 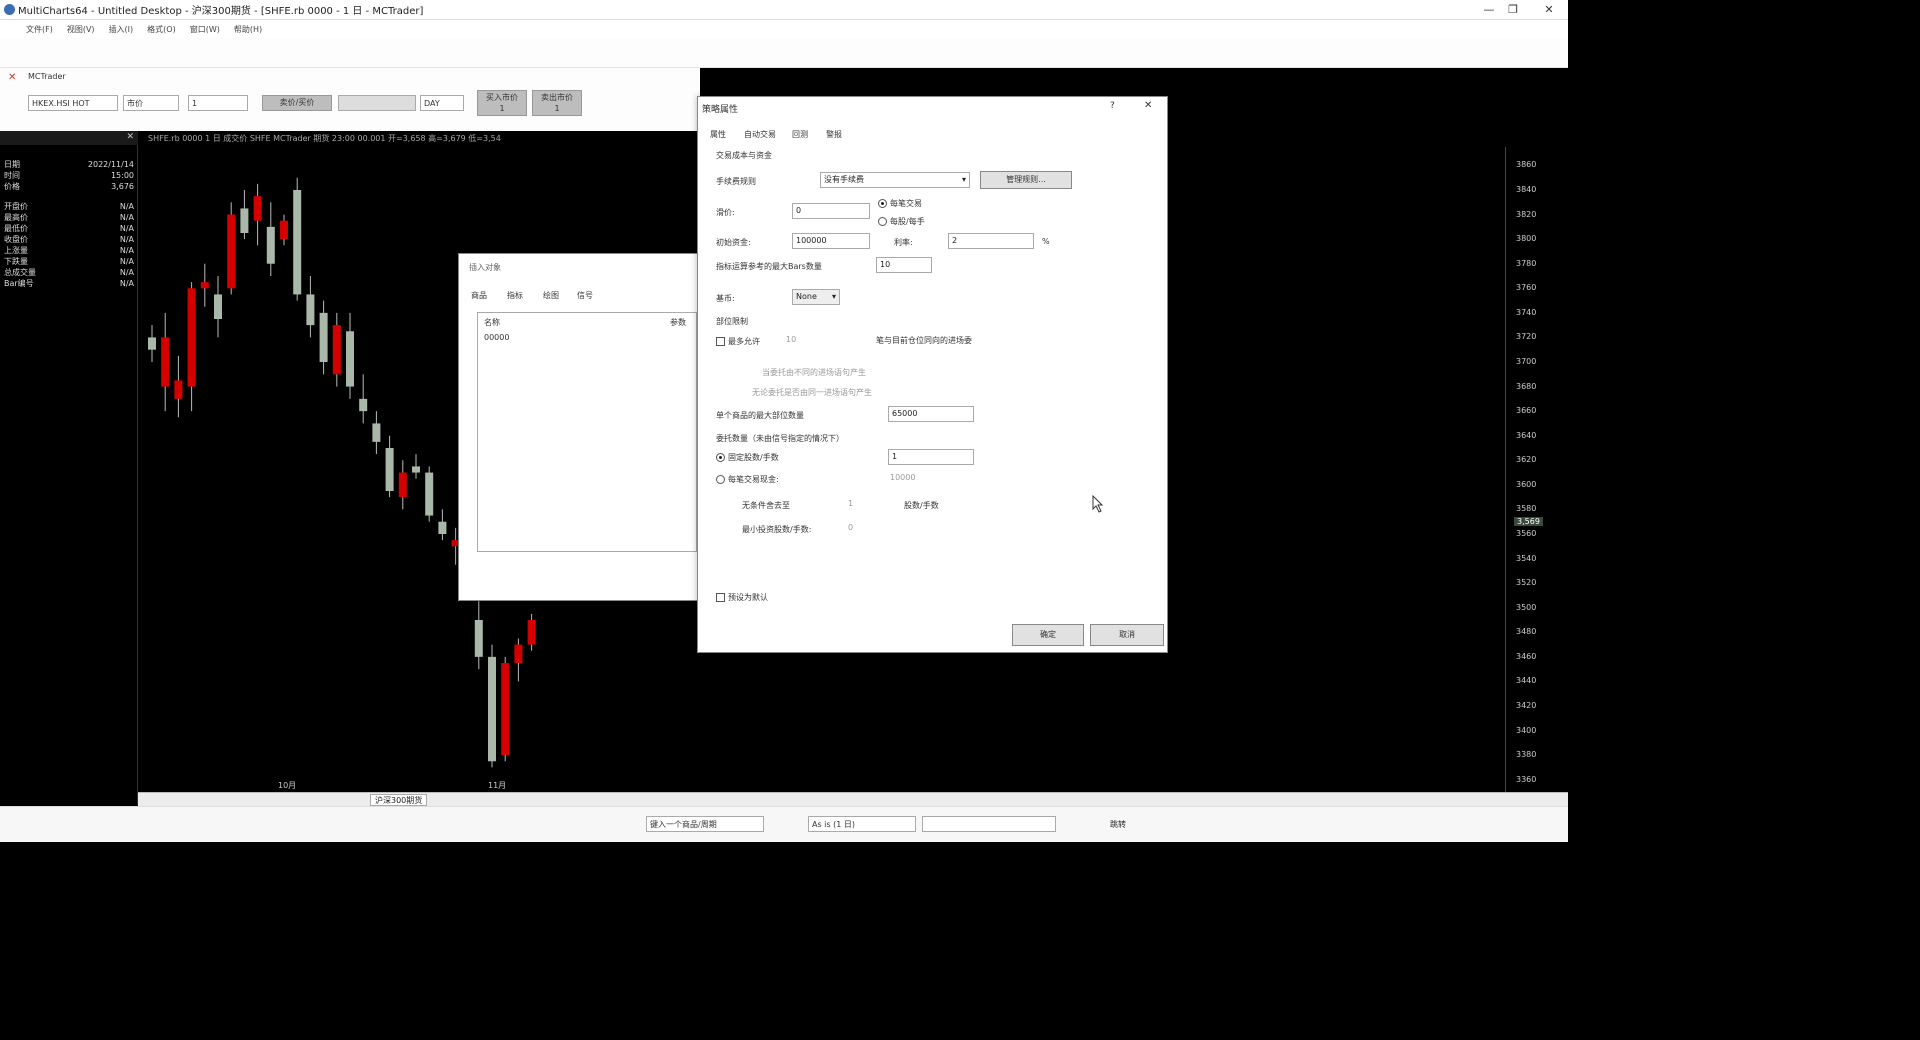 I want to click on slippage-label: 滑价:, so click(x=725, y=212).